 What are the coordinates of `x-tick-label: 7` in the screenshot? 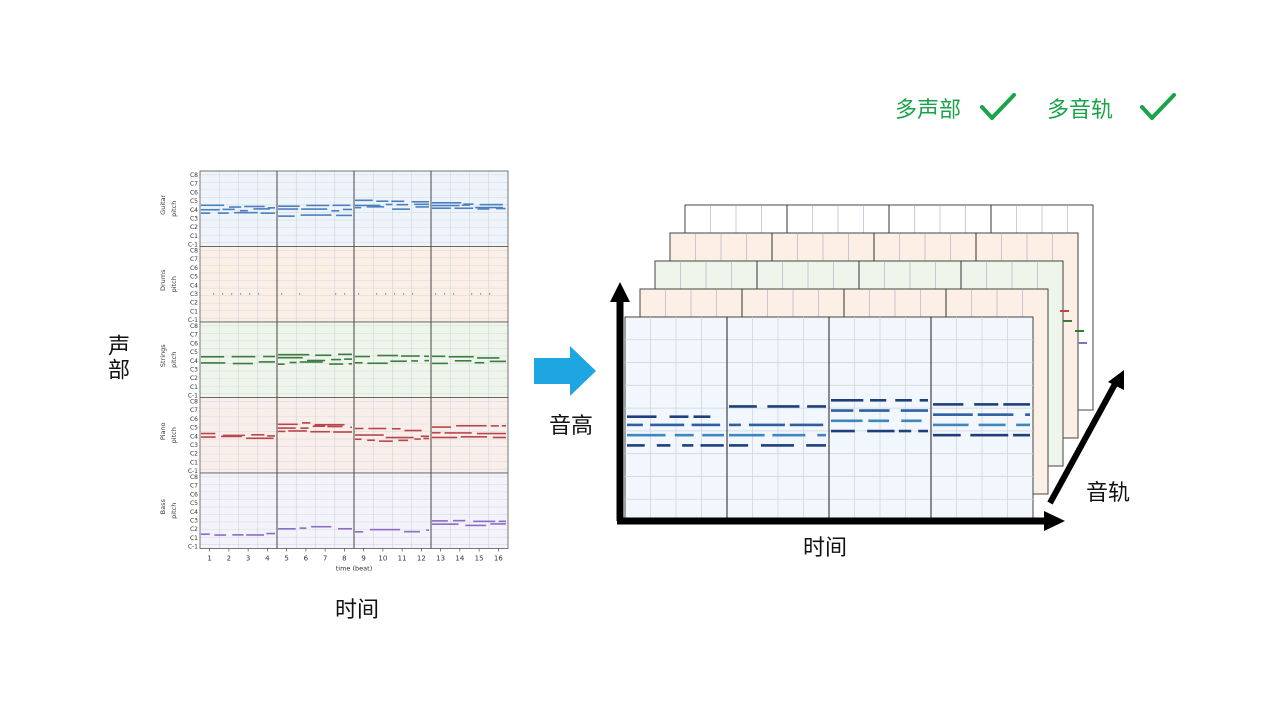 It's located at (325, 559).